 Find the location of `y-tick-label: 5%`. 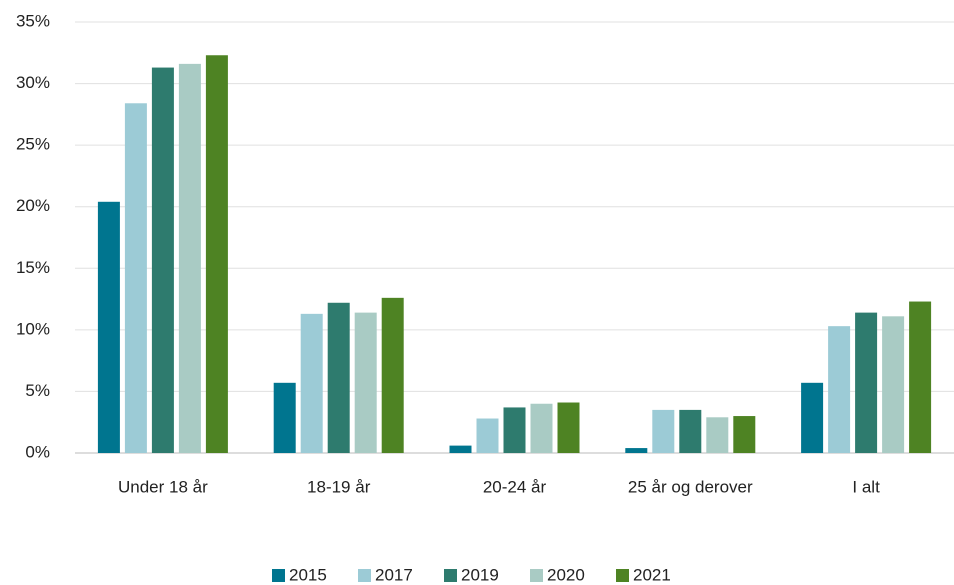

y-tick-label: 5% is located at coordinates (37, 390).